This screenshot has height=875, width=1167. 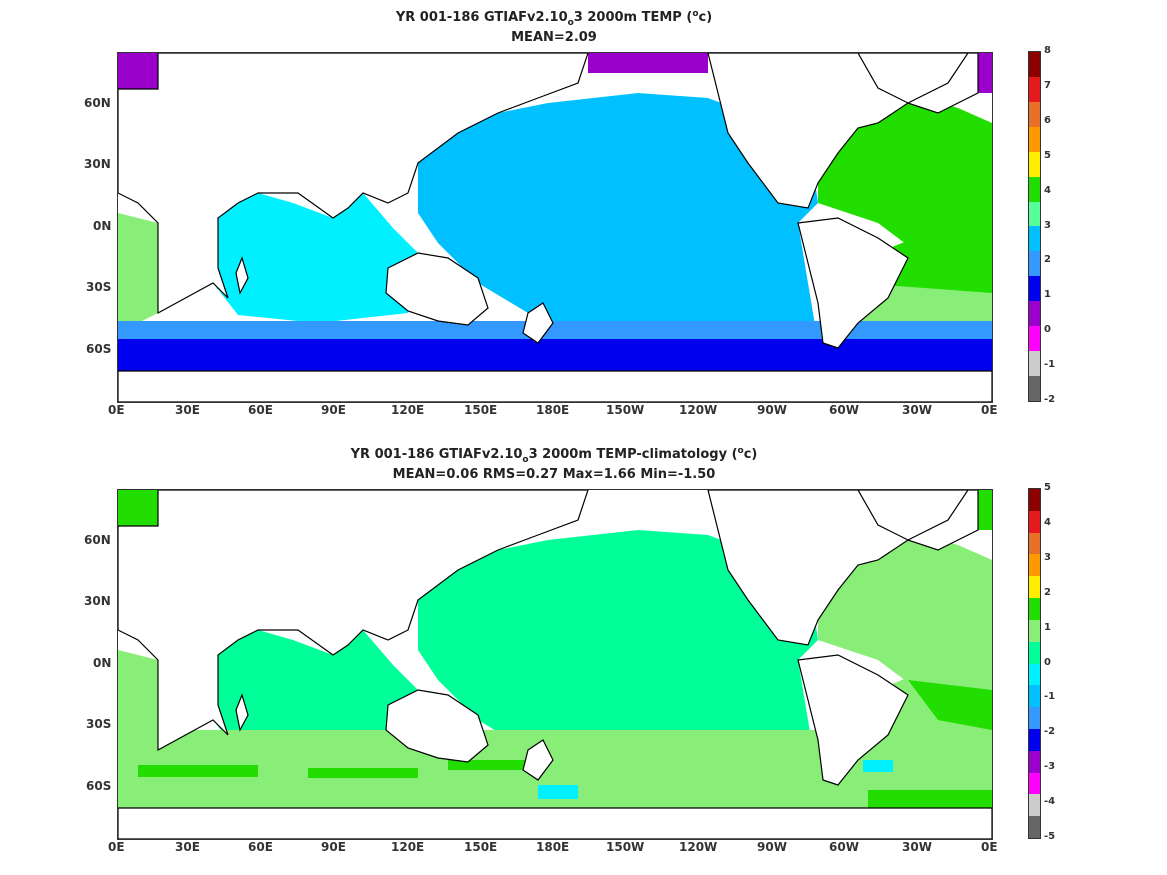 What do you see at coordinates (1050, 802) in the screenshot?
I see `colorbar-tick-label: -4` at bounding box center [1050, 802].